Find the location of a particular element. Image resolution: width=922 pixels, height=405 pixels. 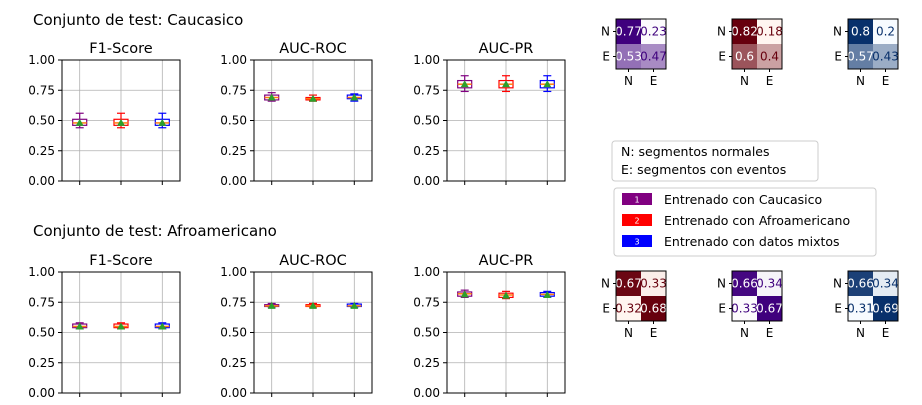

legend-label: Entrenado con datos mixtos is located at coordinates (752, 241).